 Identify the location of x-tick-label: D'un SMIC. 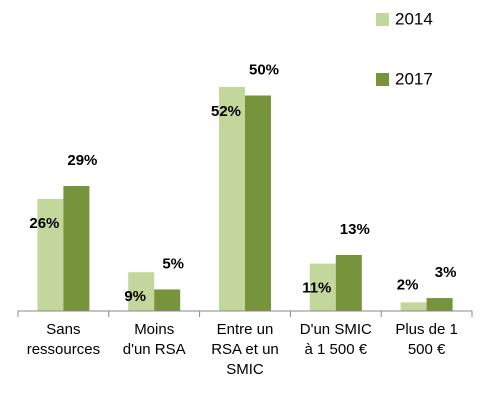
(336, 329).